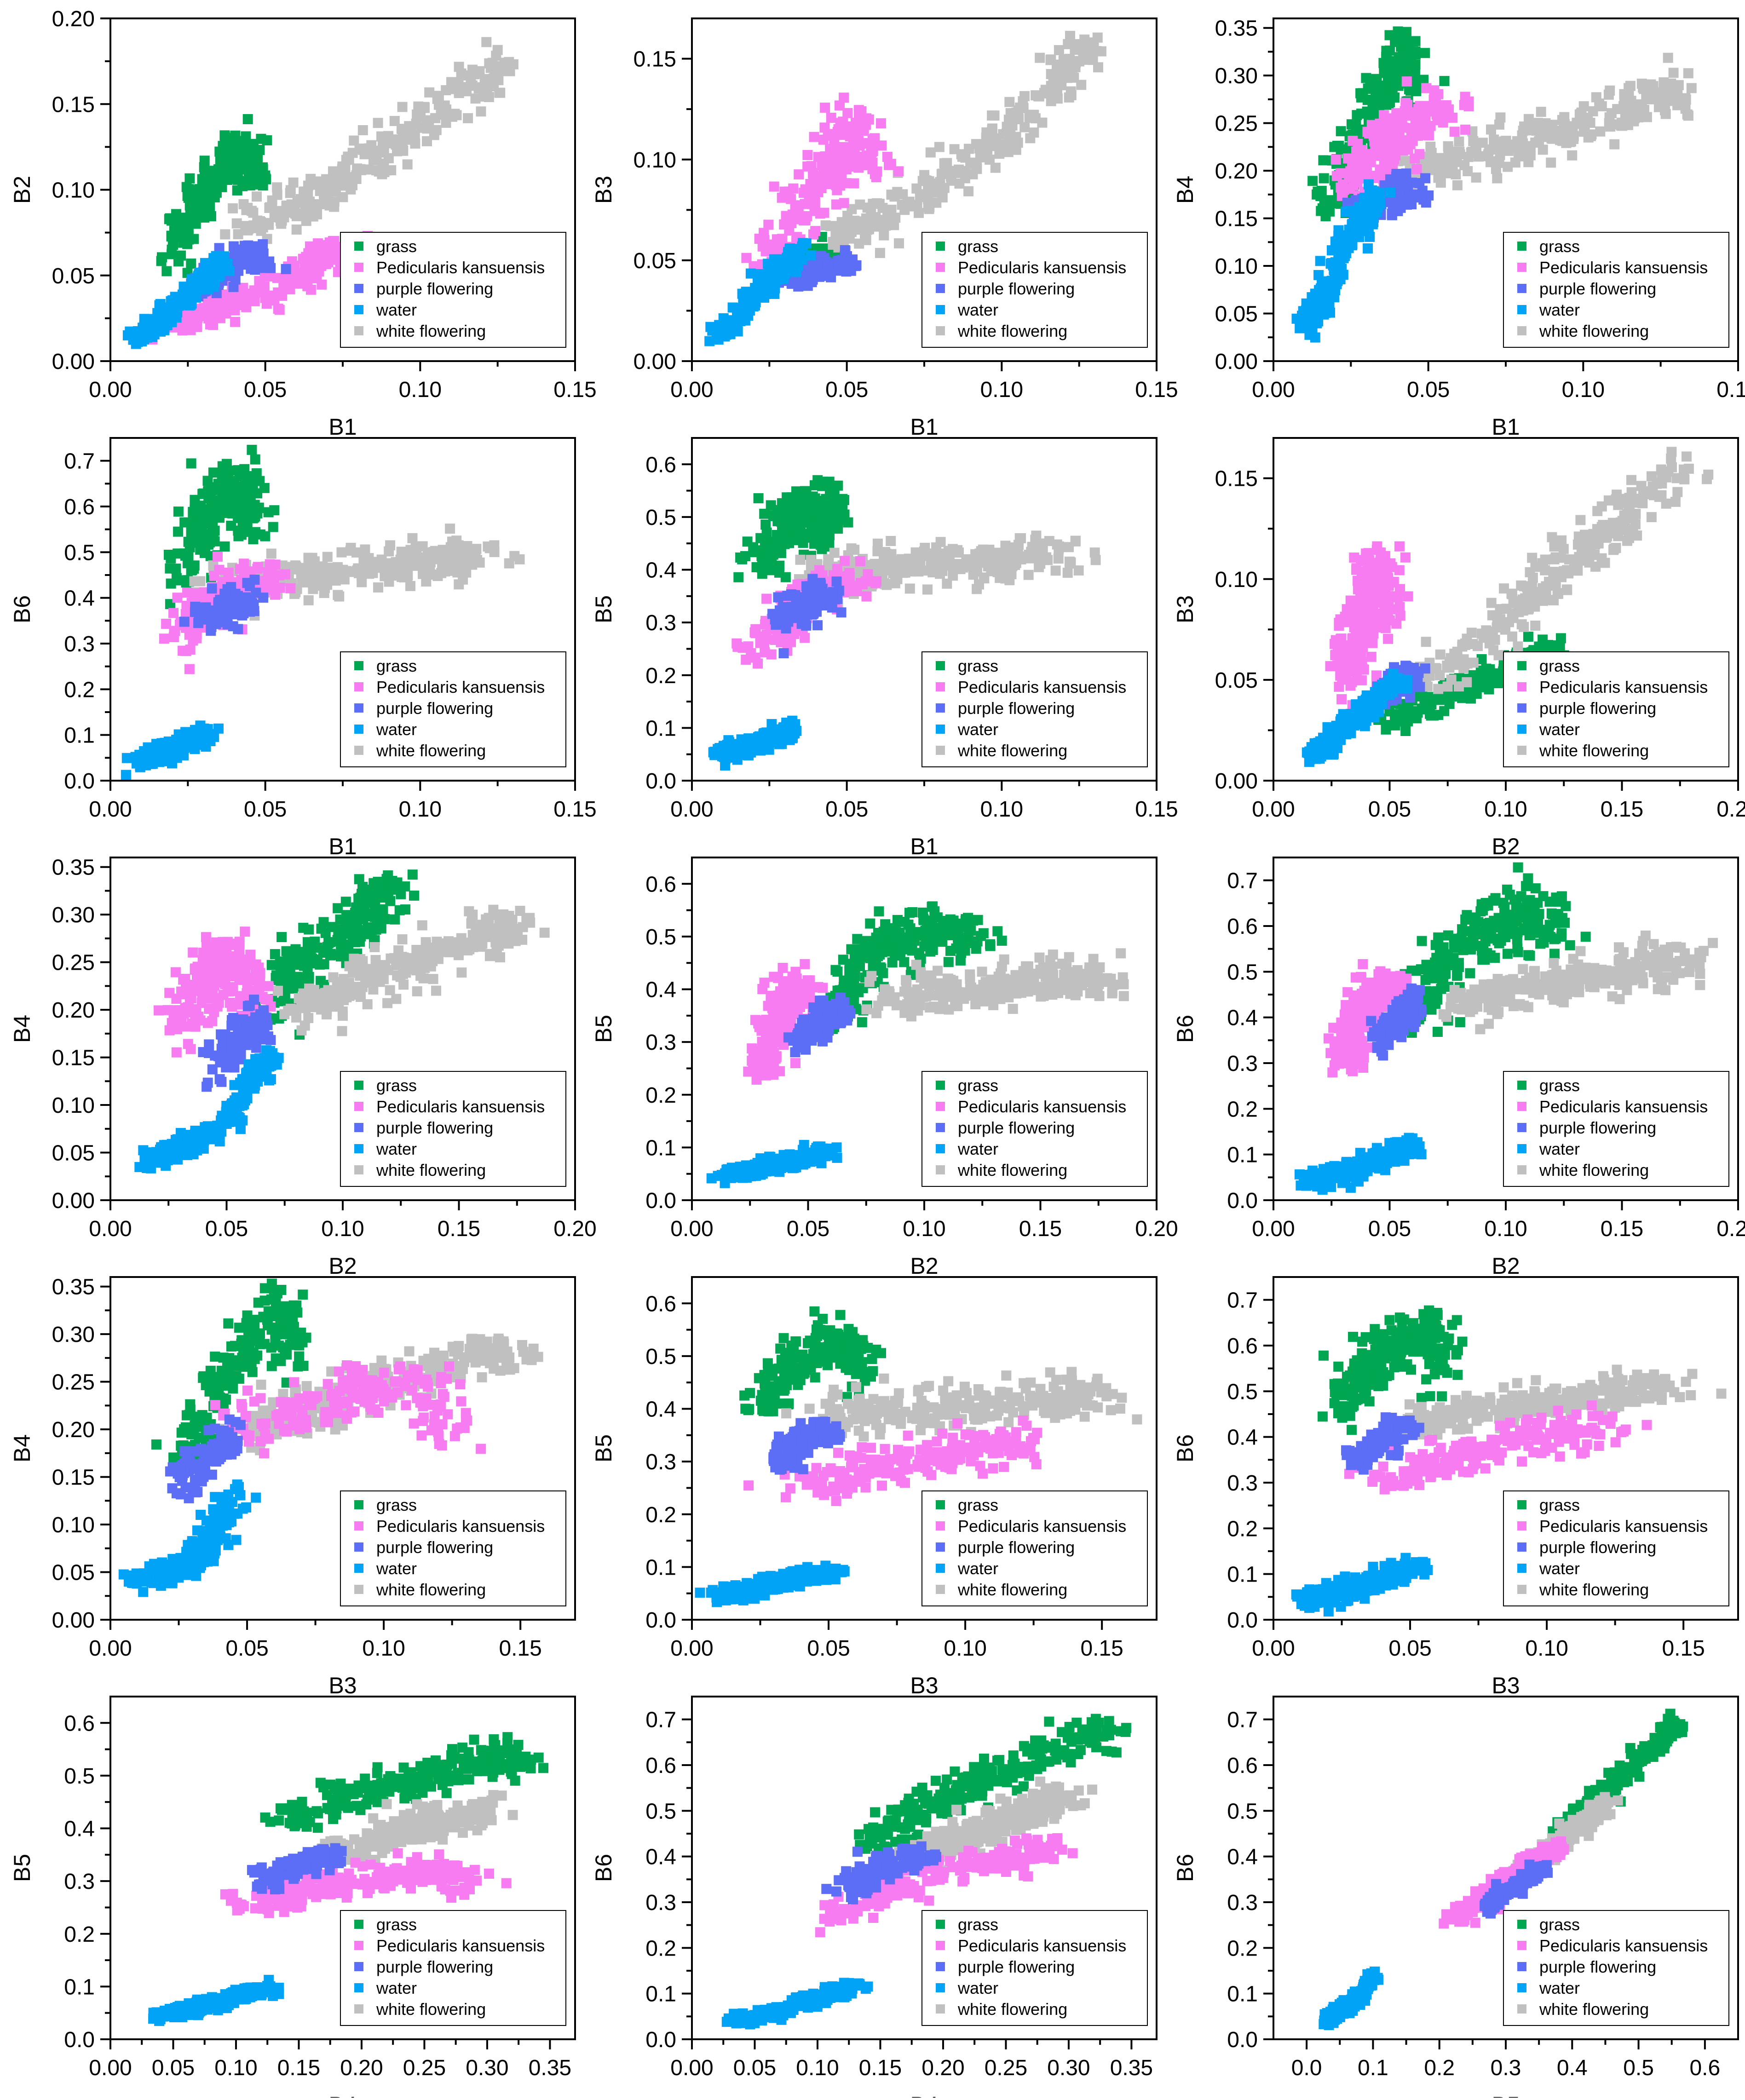 The width and height of the screenshot is (1745, 2100). Describe the element at coordinates (79, 736) in the screenshot. I see `y-tick-label: 0.1` at that location.